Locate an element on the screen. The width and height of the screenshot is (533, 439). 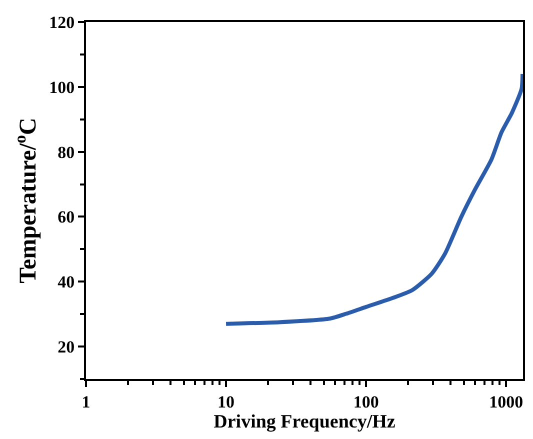
y-tick-label: 80 is located at coordinates (66, 152).